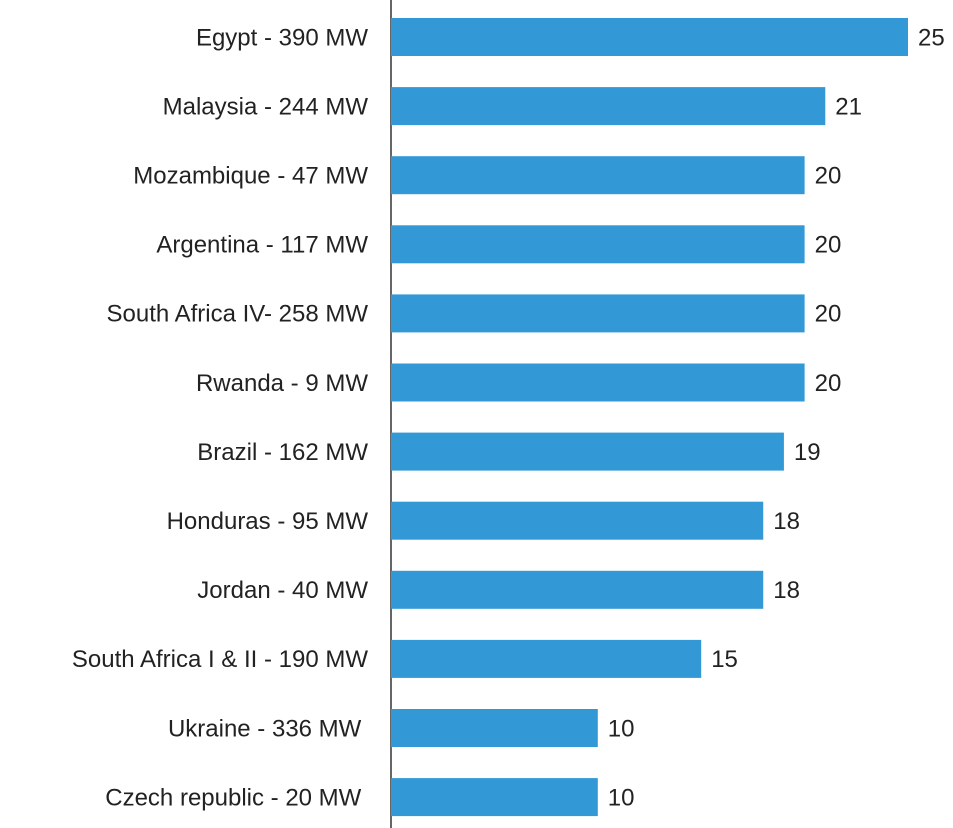 This screenshot has width=953, height=828. What do you see at coordinates (220, 659) in the screenshot?
I see `category-label: South Africa I & II - 190 MW` at bounding box center [220, 659].